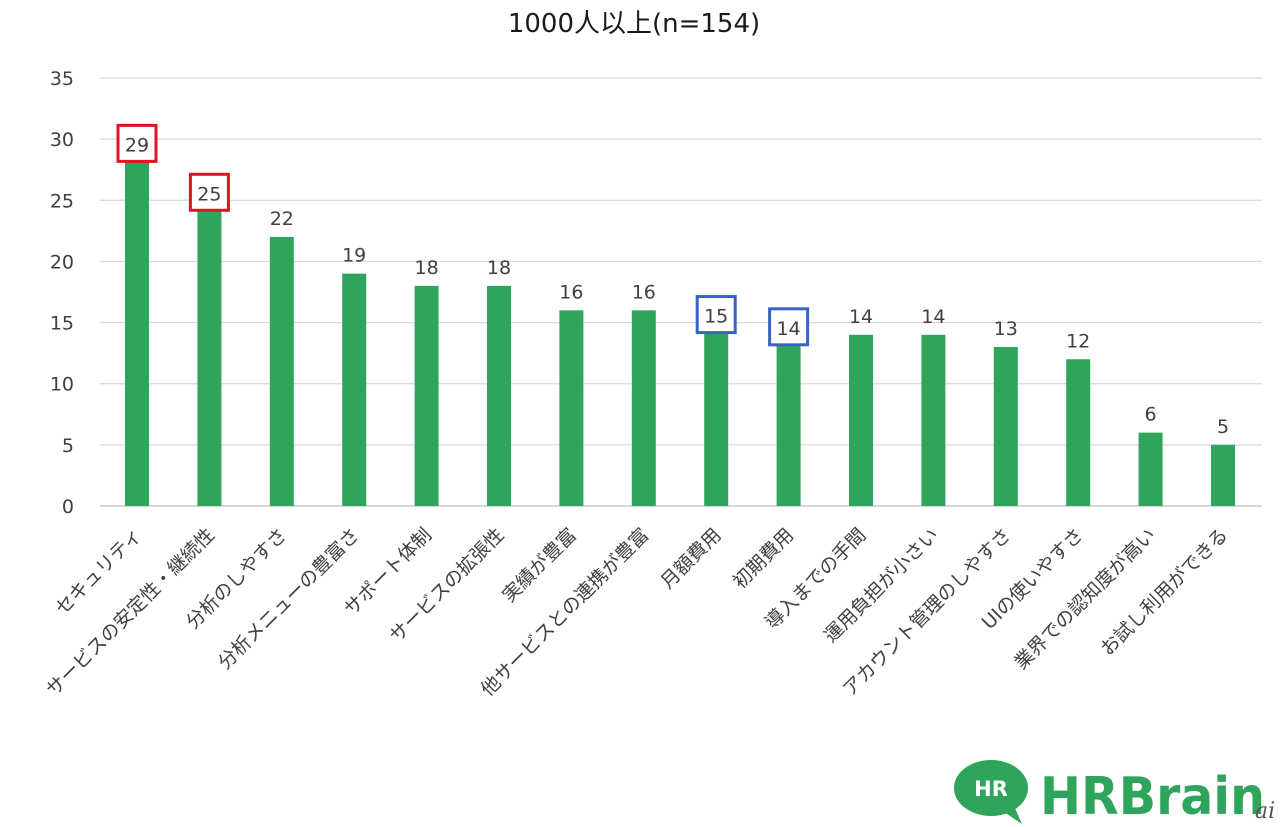 This screenshot has height=827, width=1280. I want to click on x-category-label: 分析メニューの豊富さ, so click(289, 599).